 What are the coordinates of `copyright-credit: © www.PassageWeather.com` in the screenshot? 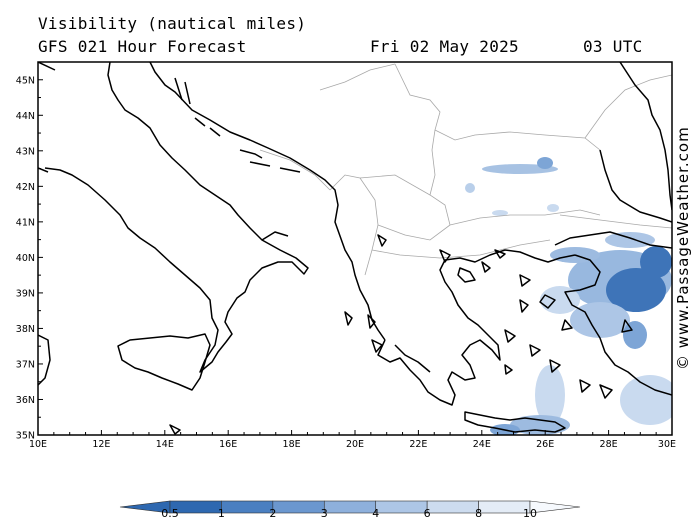 It's located at (684, 248).